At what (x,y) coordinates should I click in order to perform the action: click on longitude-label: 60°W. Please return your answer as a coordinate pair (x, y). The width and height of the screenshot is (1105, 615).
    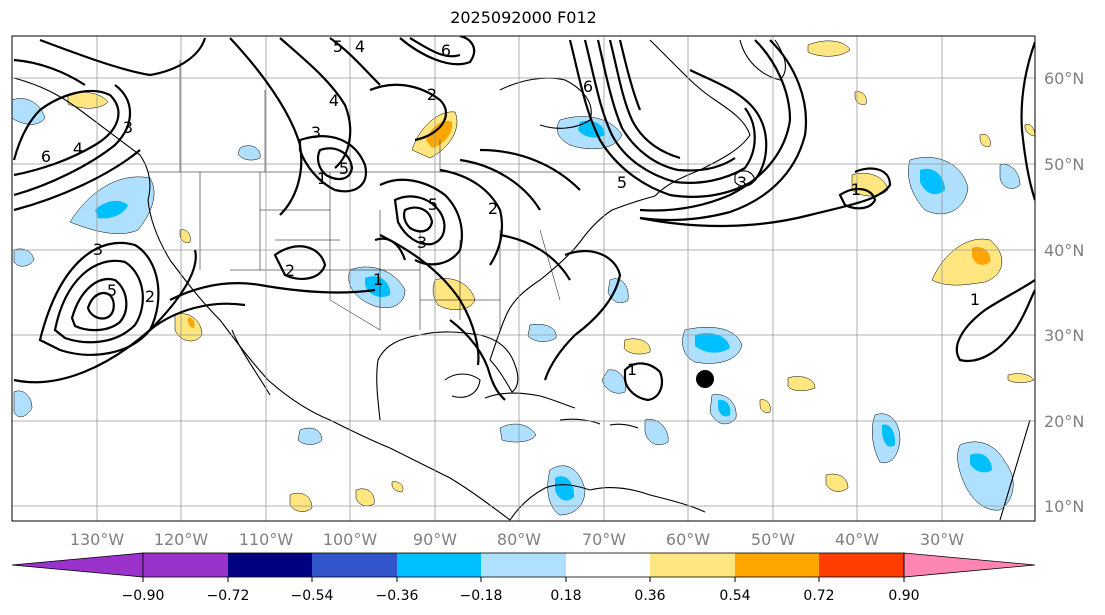
    Looking at the image, I should click on (688, 539).